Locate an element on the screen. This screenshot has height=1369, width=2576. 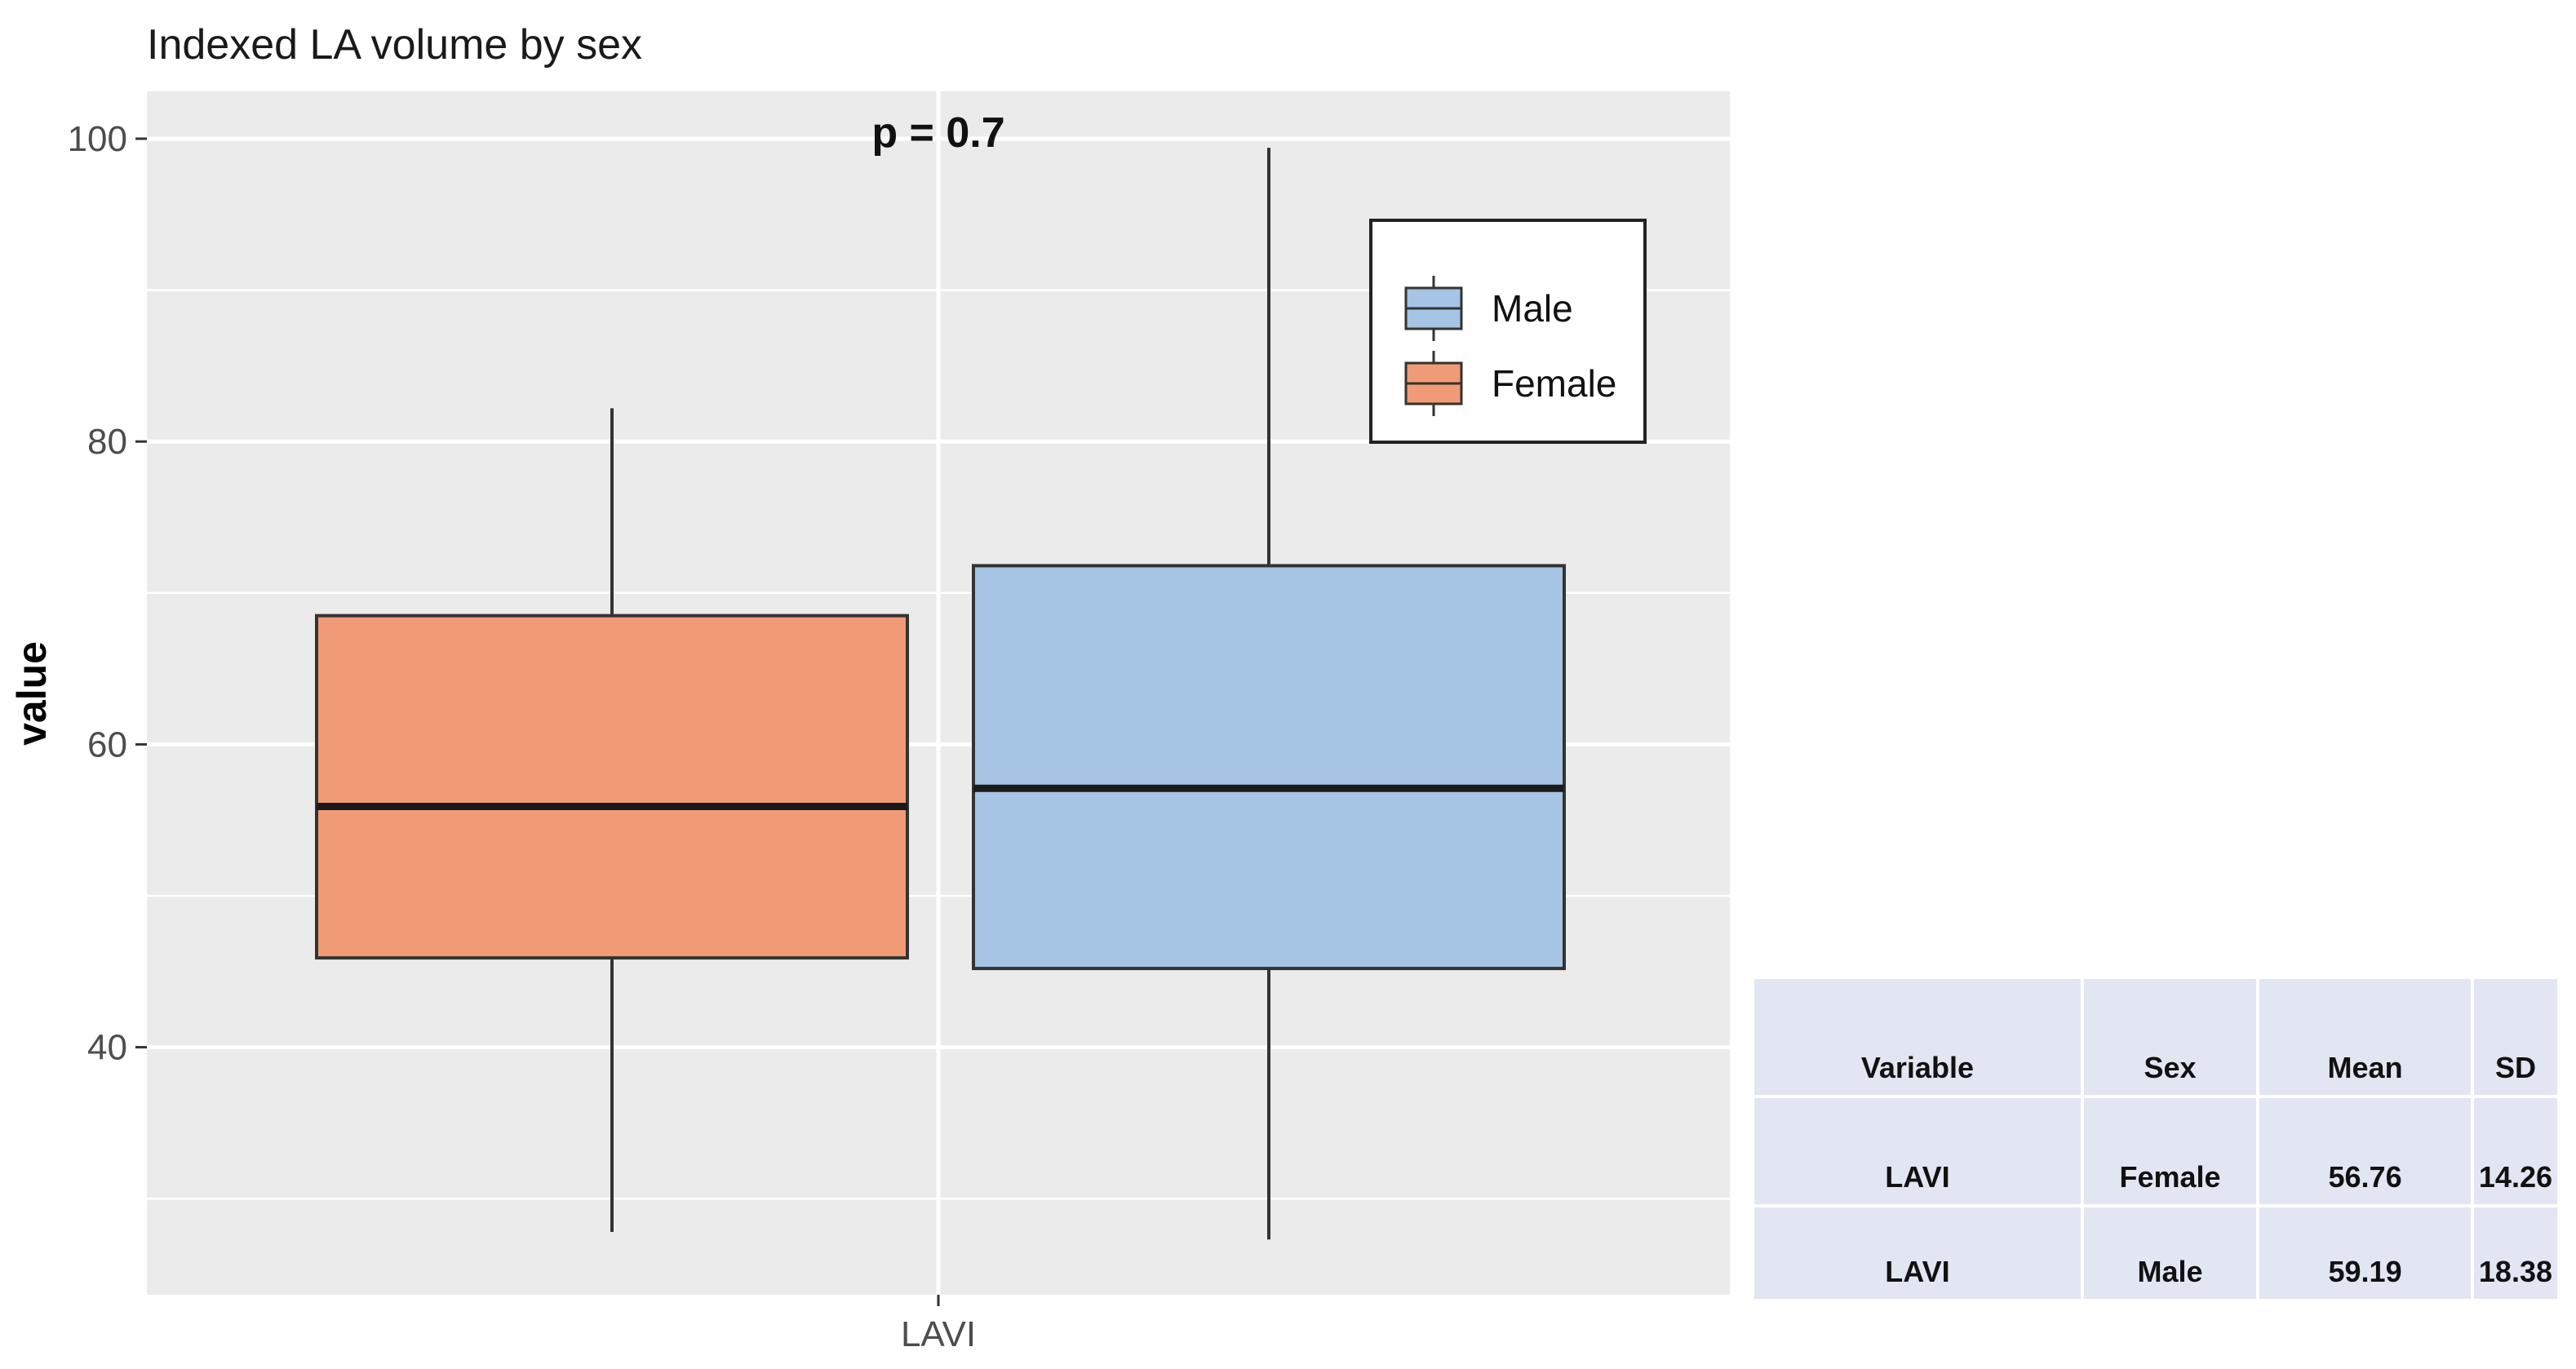
box-female is located at coordinates (612, 820).